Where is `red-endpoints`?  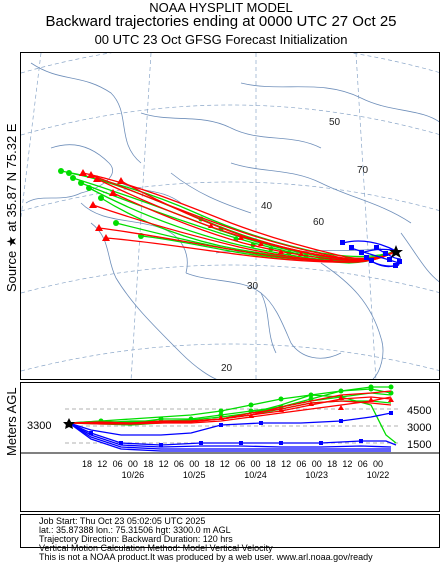 red-endpoints is located at coordinates (206, 215).